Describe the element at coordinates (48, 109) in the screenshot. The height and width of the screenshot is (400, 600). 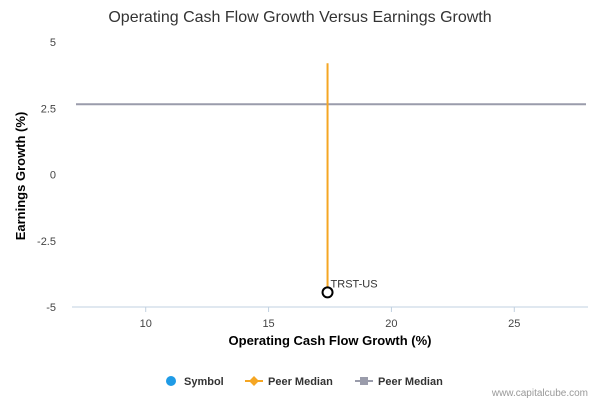
I see `y-tick-label: 2.5` at that location.